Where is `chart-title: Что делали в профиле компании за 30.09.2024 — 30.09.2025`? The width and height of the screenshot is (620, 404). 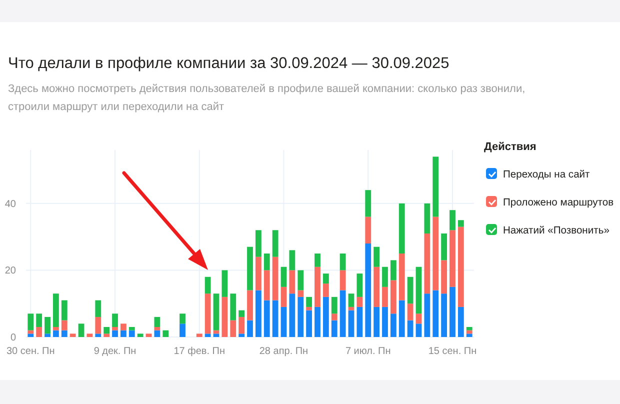
chart-title: Что делали в профиле компании за 30.09.2024 — 30.09.2025 is located at coordinates (229, 63).